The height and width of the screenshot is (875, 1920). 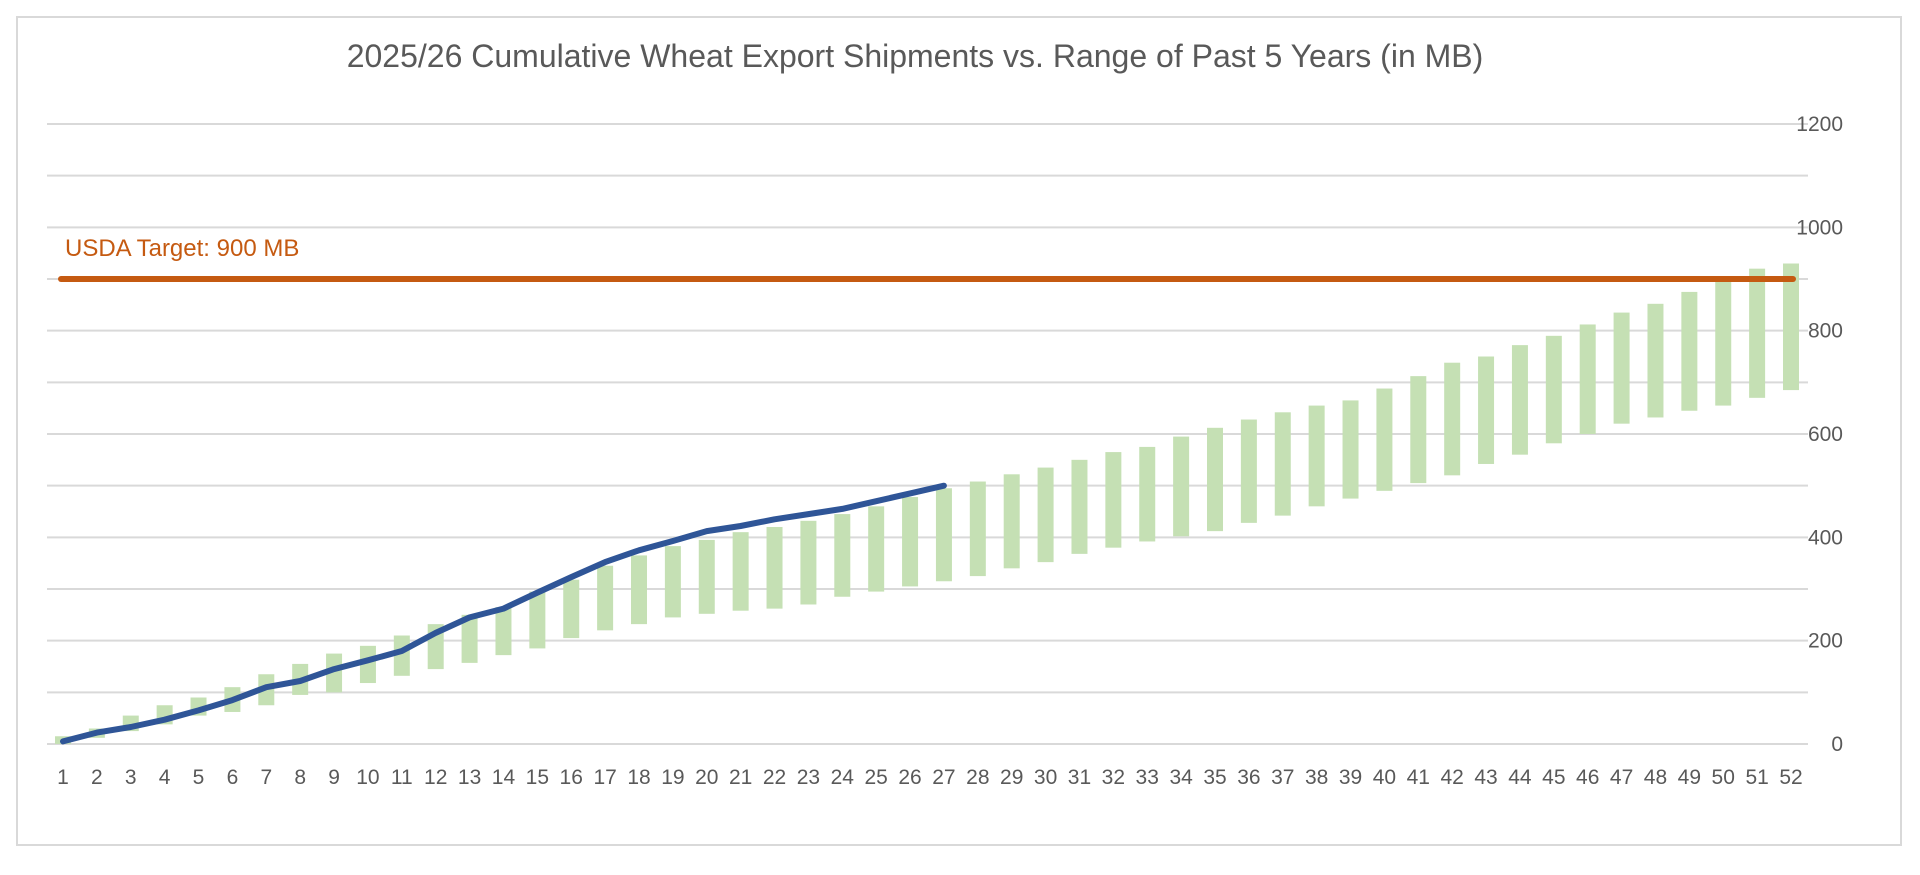 I want to click on x-tick-label: 22, so click(x=774, y=777).